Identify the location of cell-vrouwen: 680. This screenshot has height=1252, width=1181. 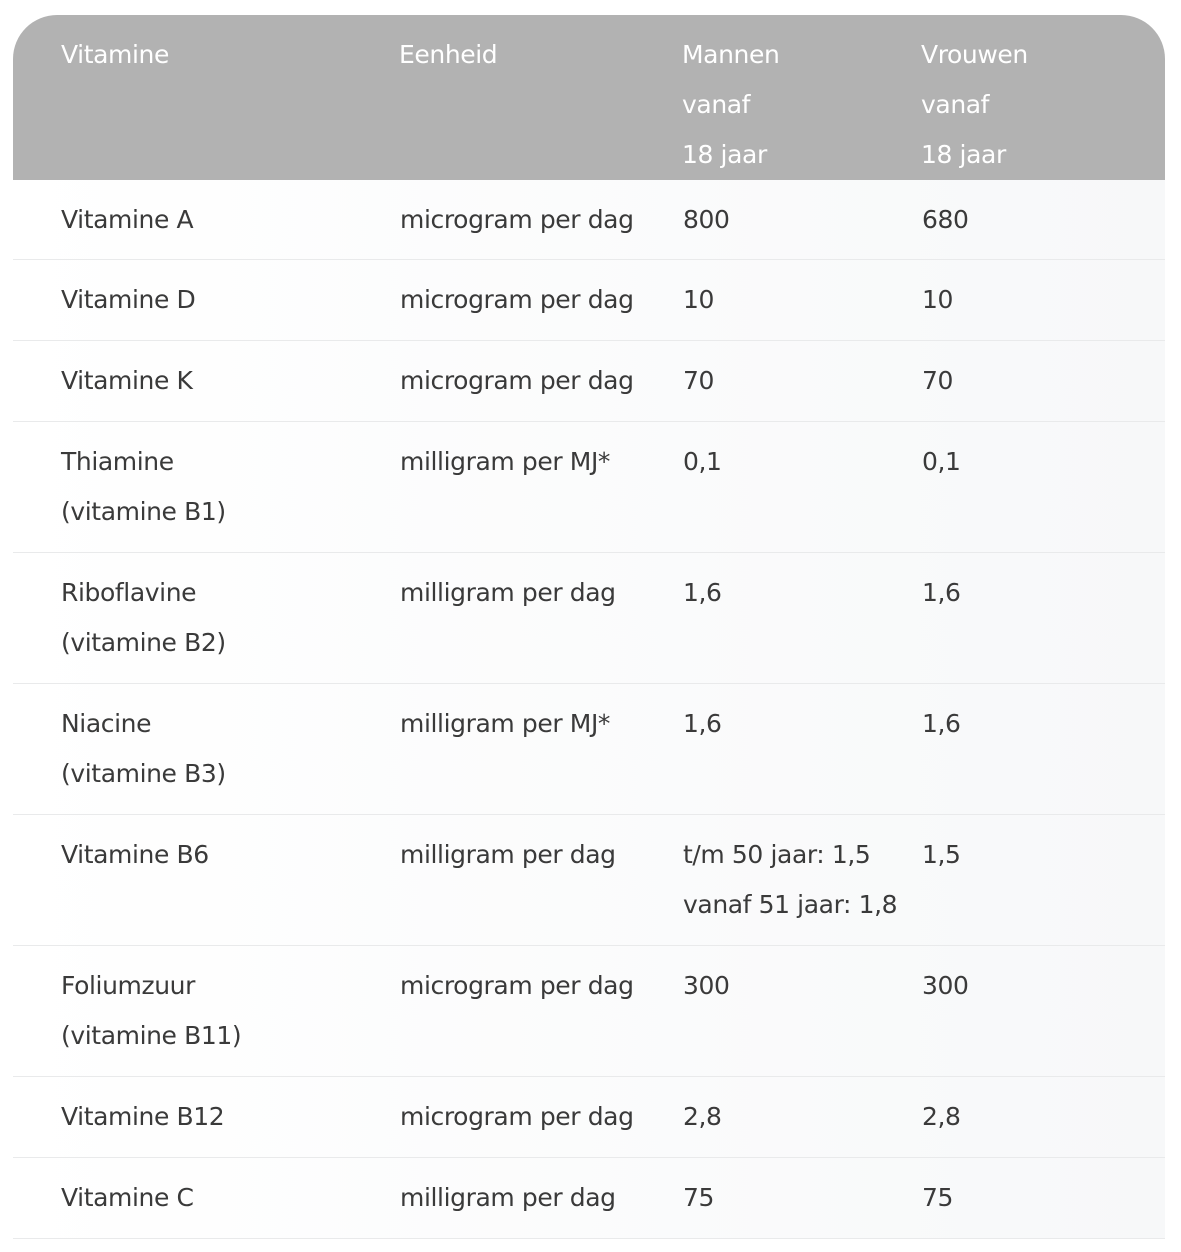
(1043, 220).